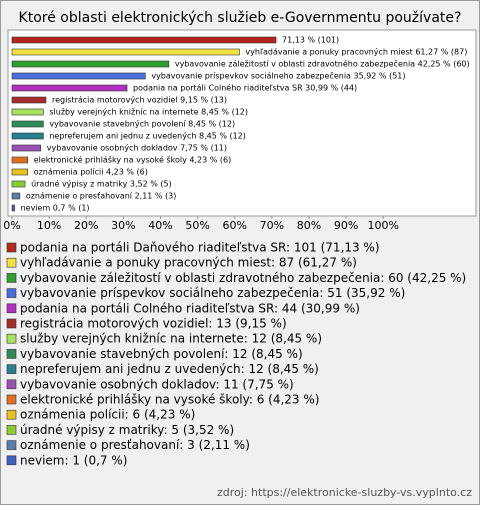  Describe the element at coordinates (86, 225) in the screenshot. I see `x-tick-label: 20%` at that location.